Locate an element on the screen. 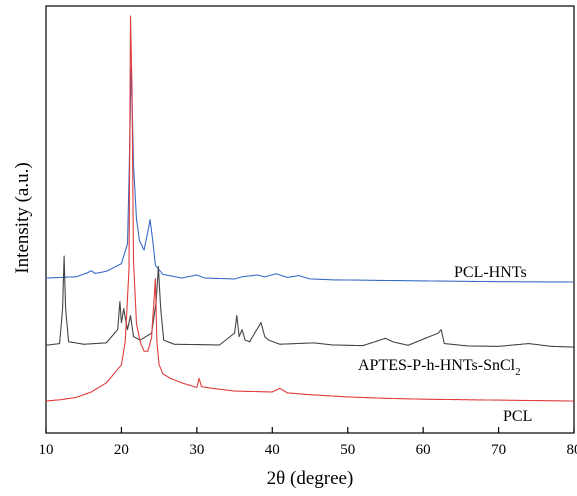  series-label-1: APTES-P-h-HNTs-SnCl2 is located at coordinates (439, 367).